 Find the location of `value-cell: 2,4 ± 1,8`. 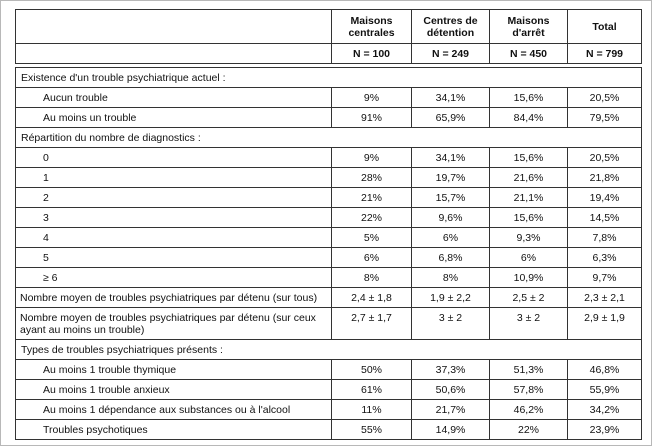

value-cell: 2,4 ± 1,8 is located at coordinates (371, 297).